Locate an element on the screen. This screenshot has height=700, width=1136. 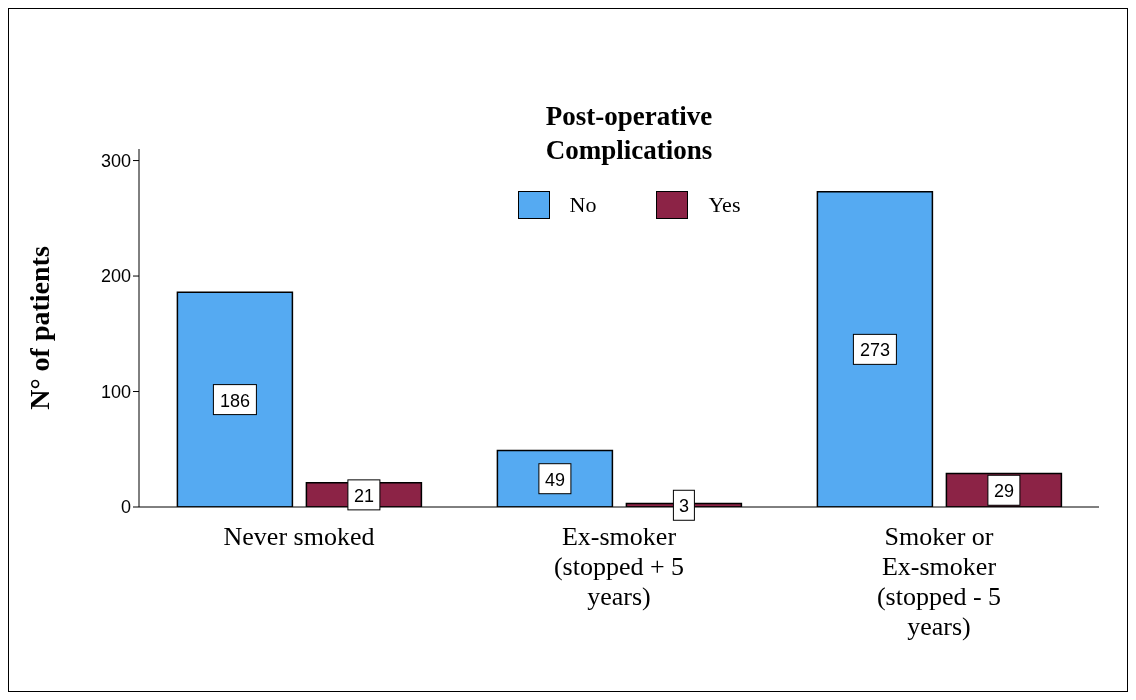
y-tick-label: 0 is located at coordinates (125, 507).